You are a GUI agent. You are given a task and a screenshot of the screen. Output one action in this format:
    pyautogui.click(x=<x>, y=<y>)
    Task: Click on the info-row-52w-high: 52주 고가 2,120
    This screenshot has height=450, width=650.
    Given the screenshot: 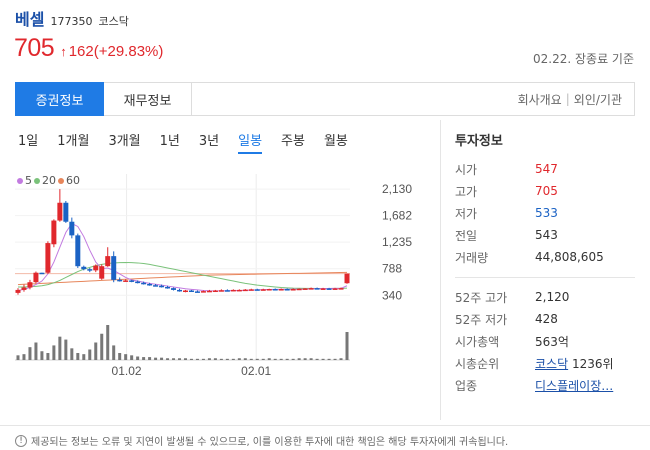 What is the action you would take?
    pyautogui.click(x=545, y=297)
    